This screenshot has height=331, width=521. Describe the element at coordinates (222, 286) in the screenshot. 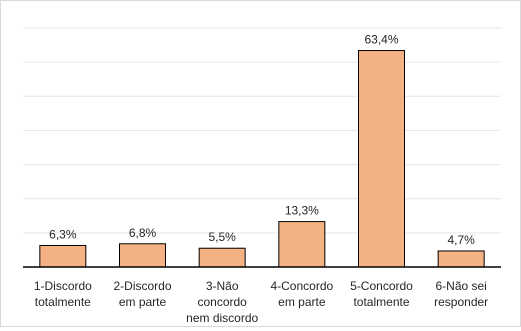

I see `category-label-line: 3-Não` at that location.